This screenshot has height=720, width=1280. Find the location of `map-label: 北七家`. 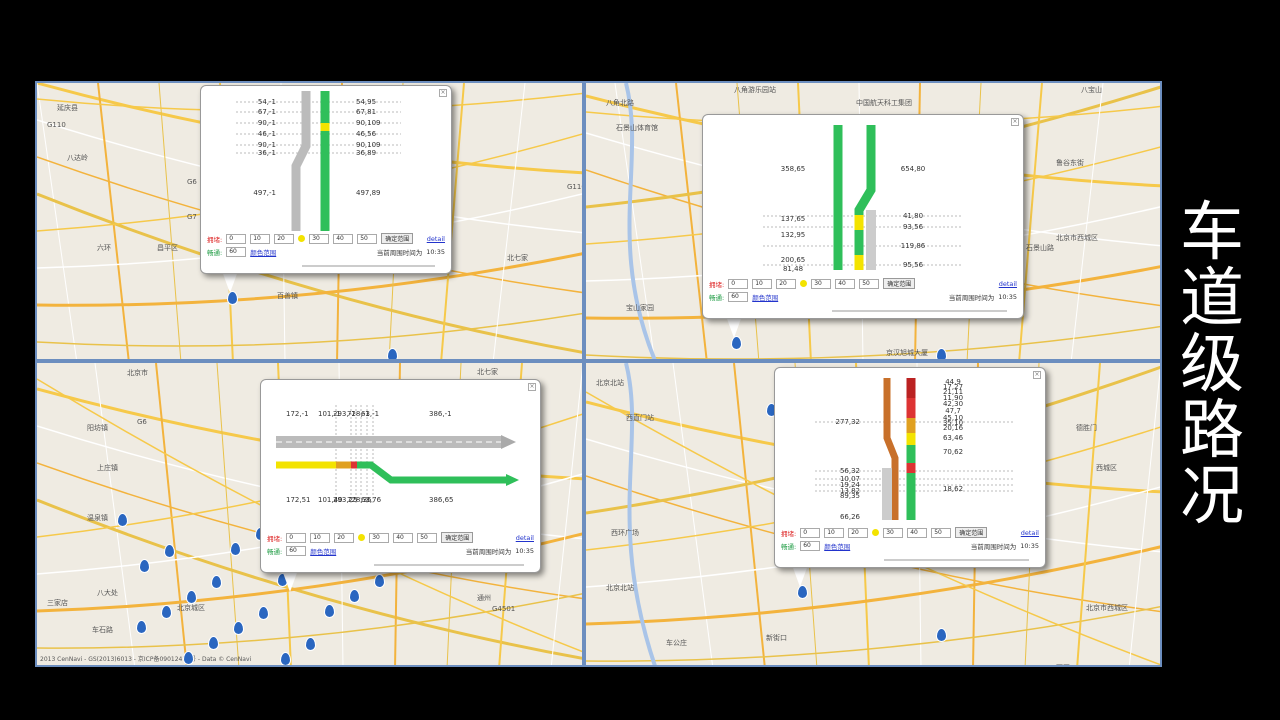

map-label: 北七家 is located at coordinates (487, 372).